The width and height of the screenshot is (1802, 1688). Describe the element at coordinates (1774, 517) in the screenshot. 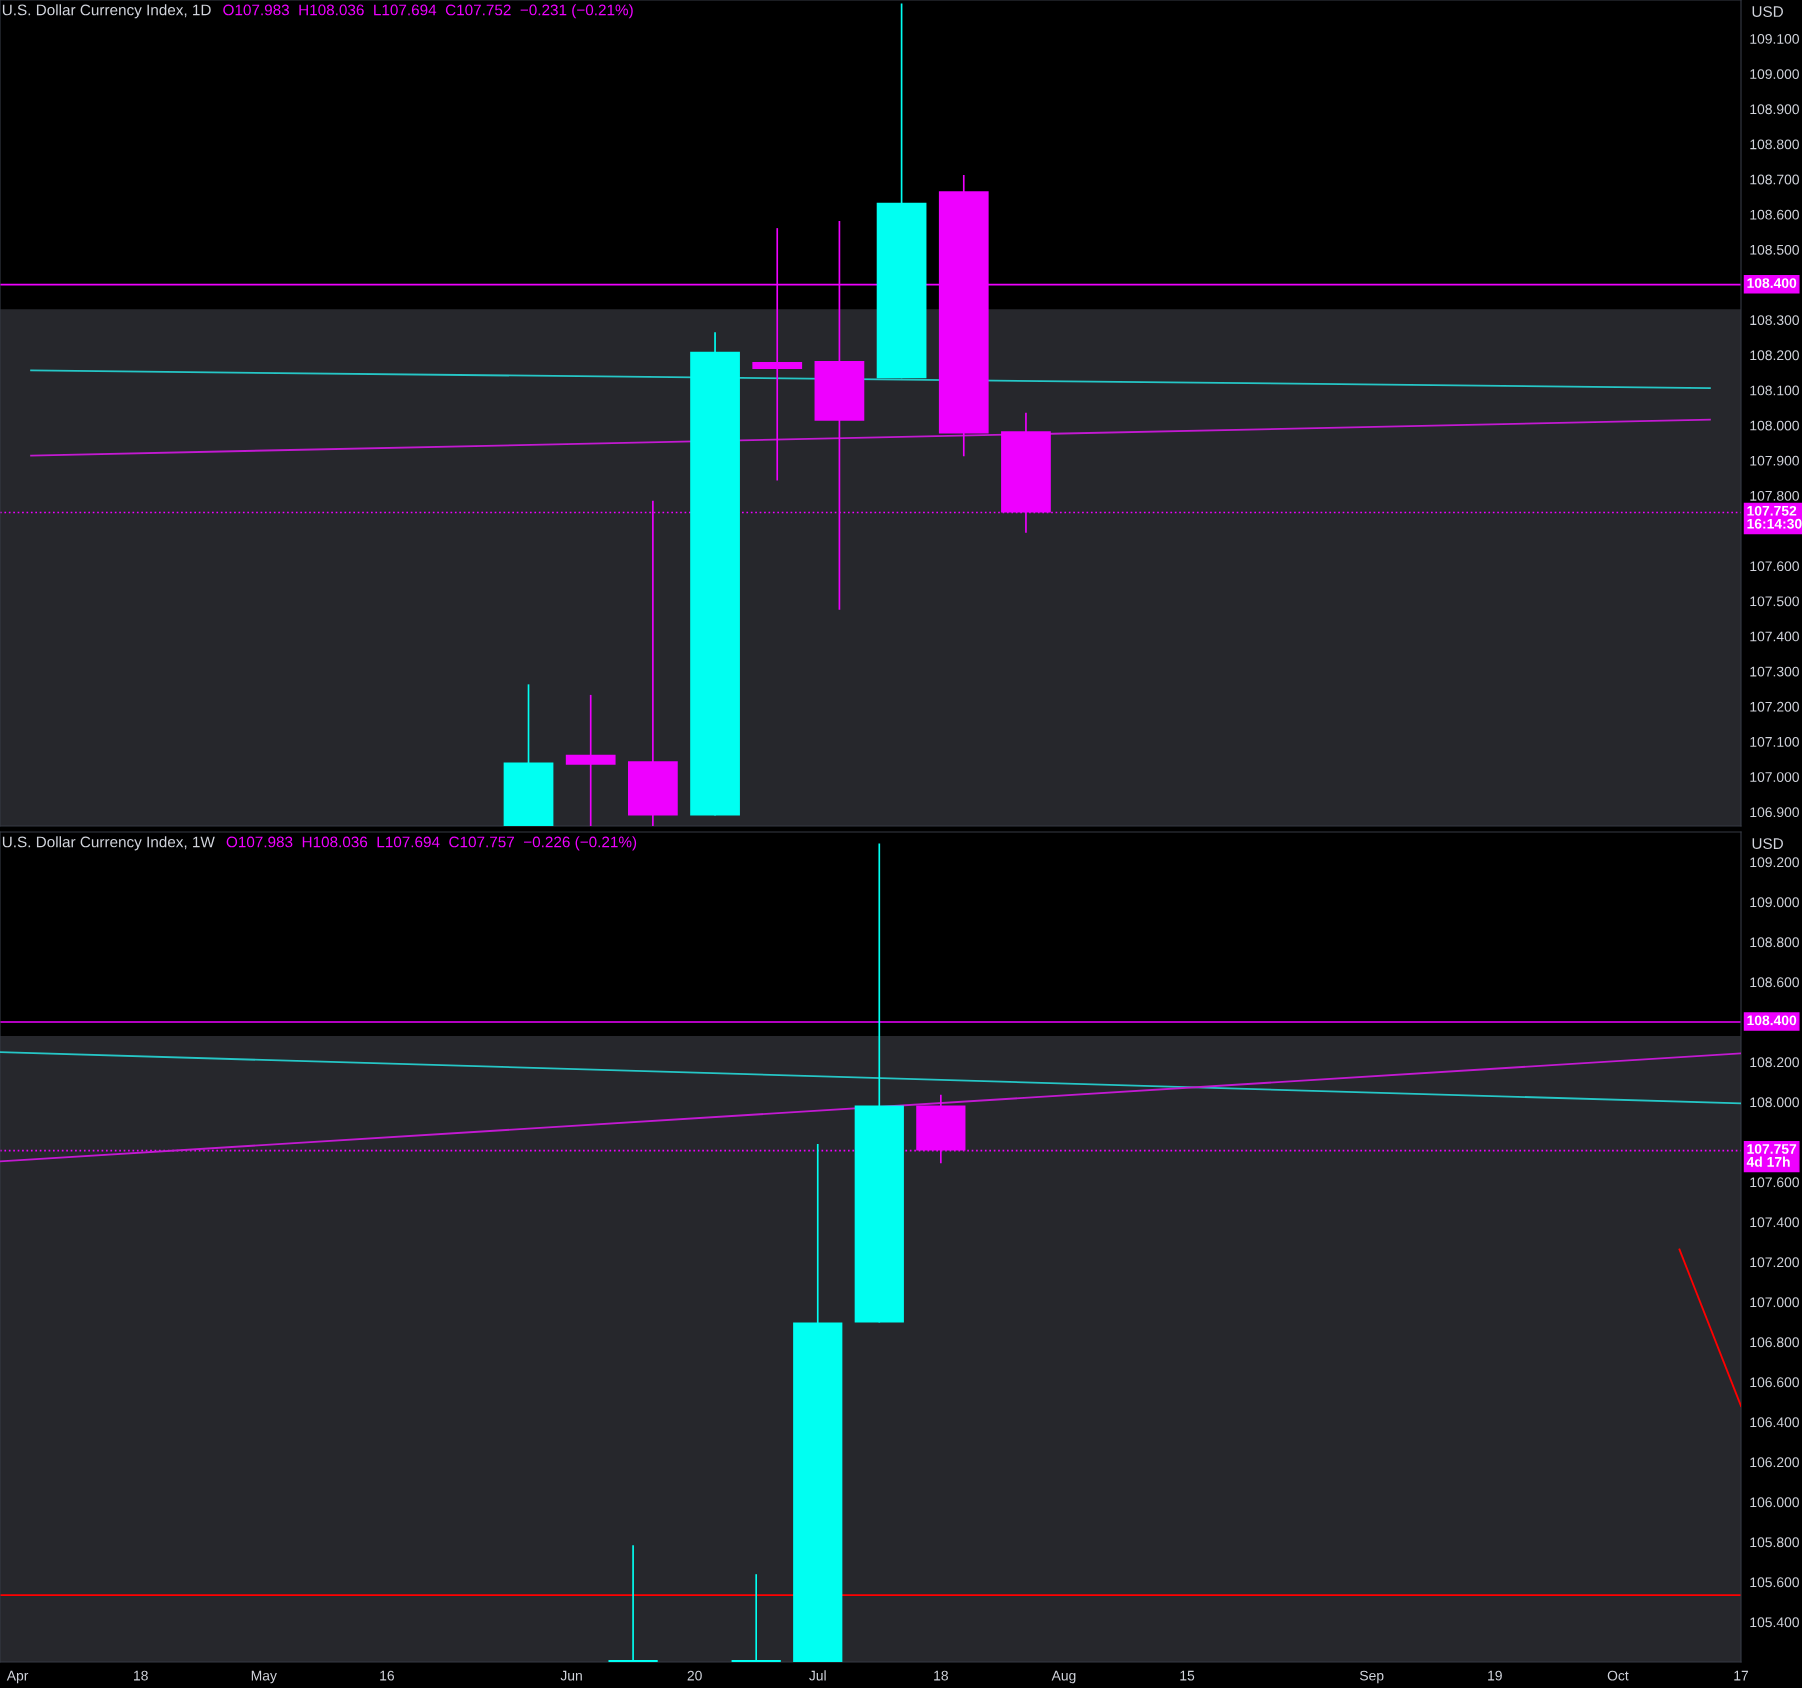

I see `ref-line-label: 107.752 16:14:30` at that location.